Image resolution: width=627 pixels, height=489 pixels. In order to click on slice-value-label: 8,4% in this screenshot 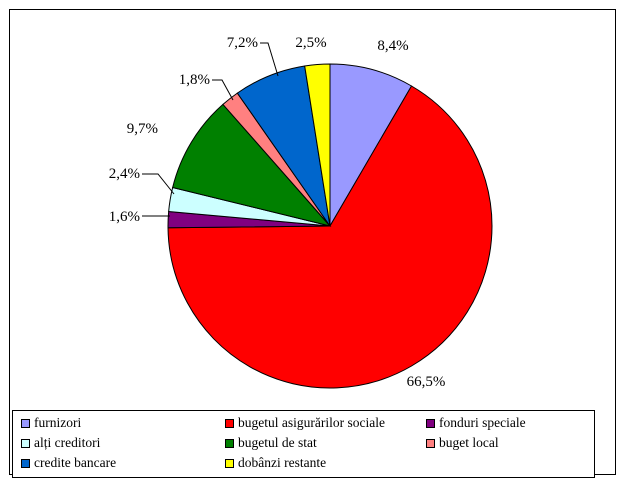, I will do `click(392, 46)`.